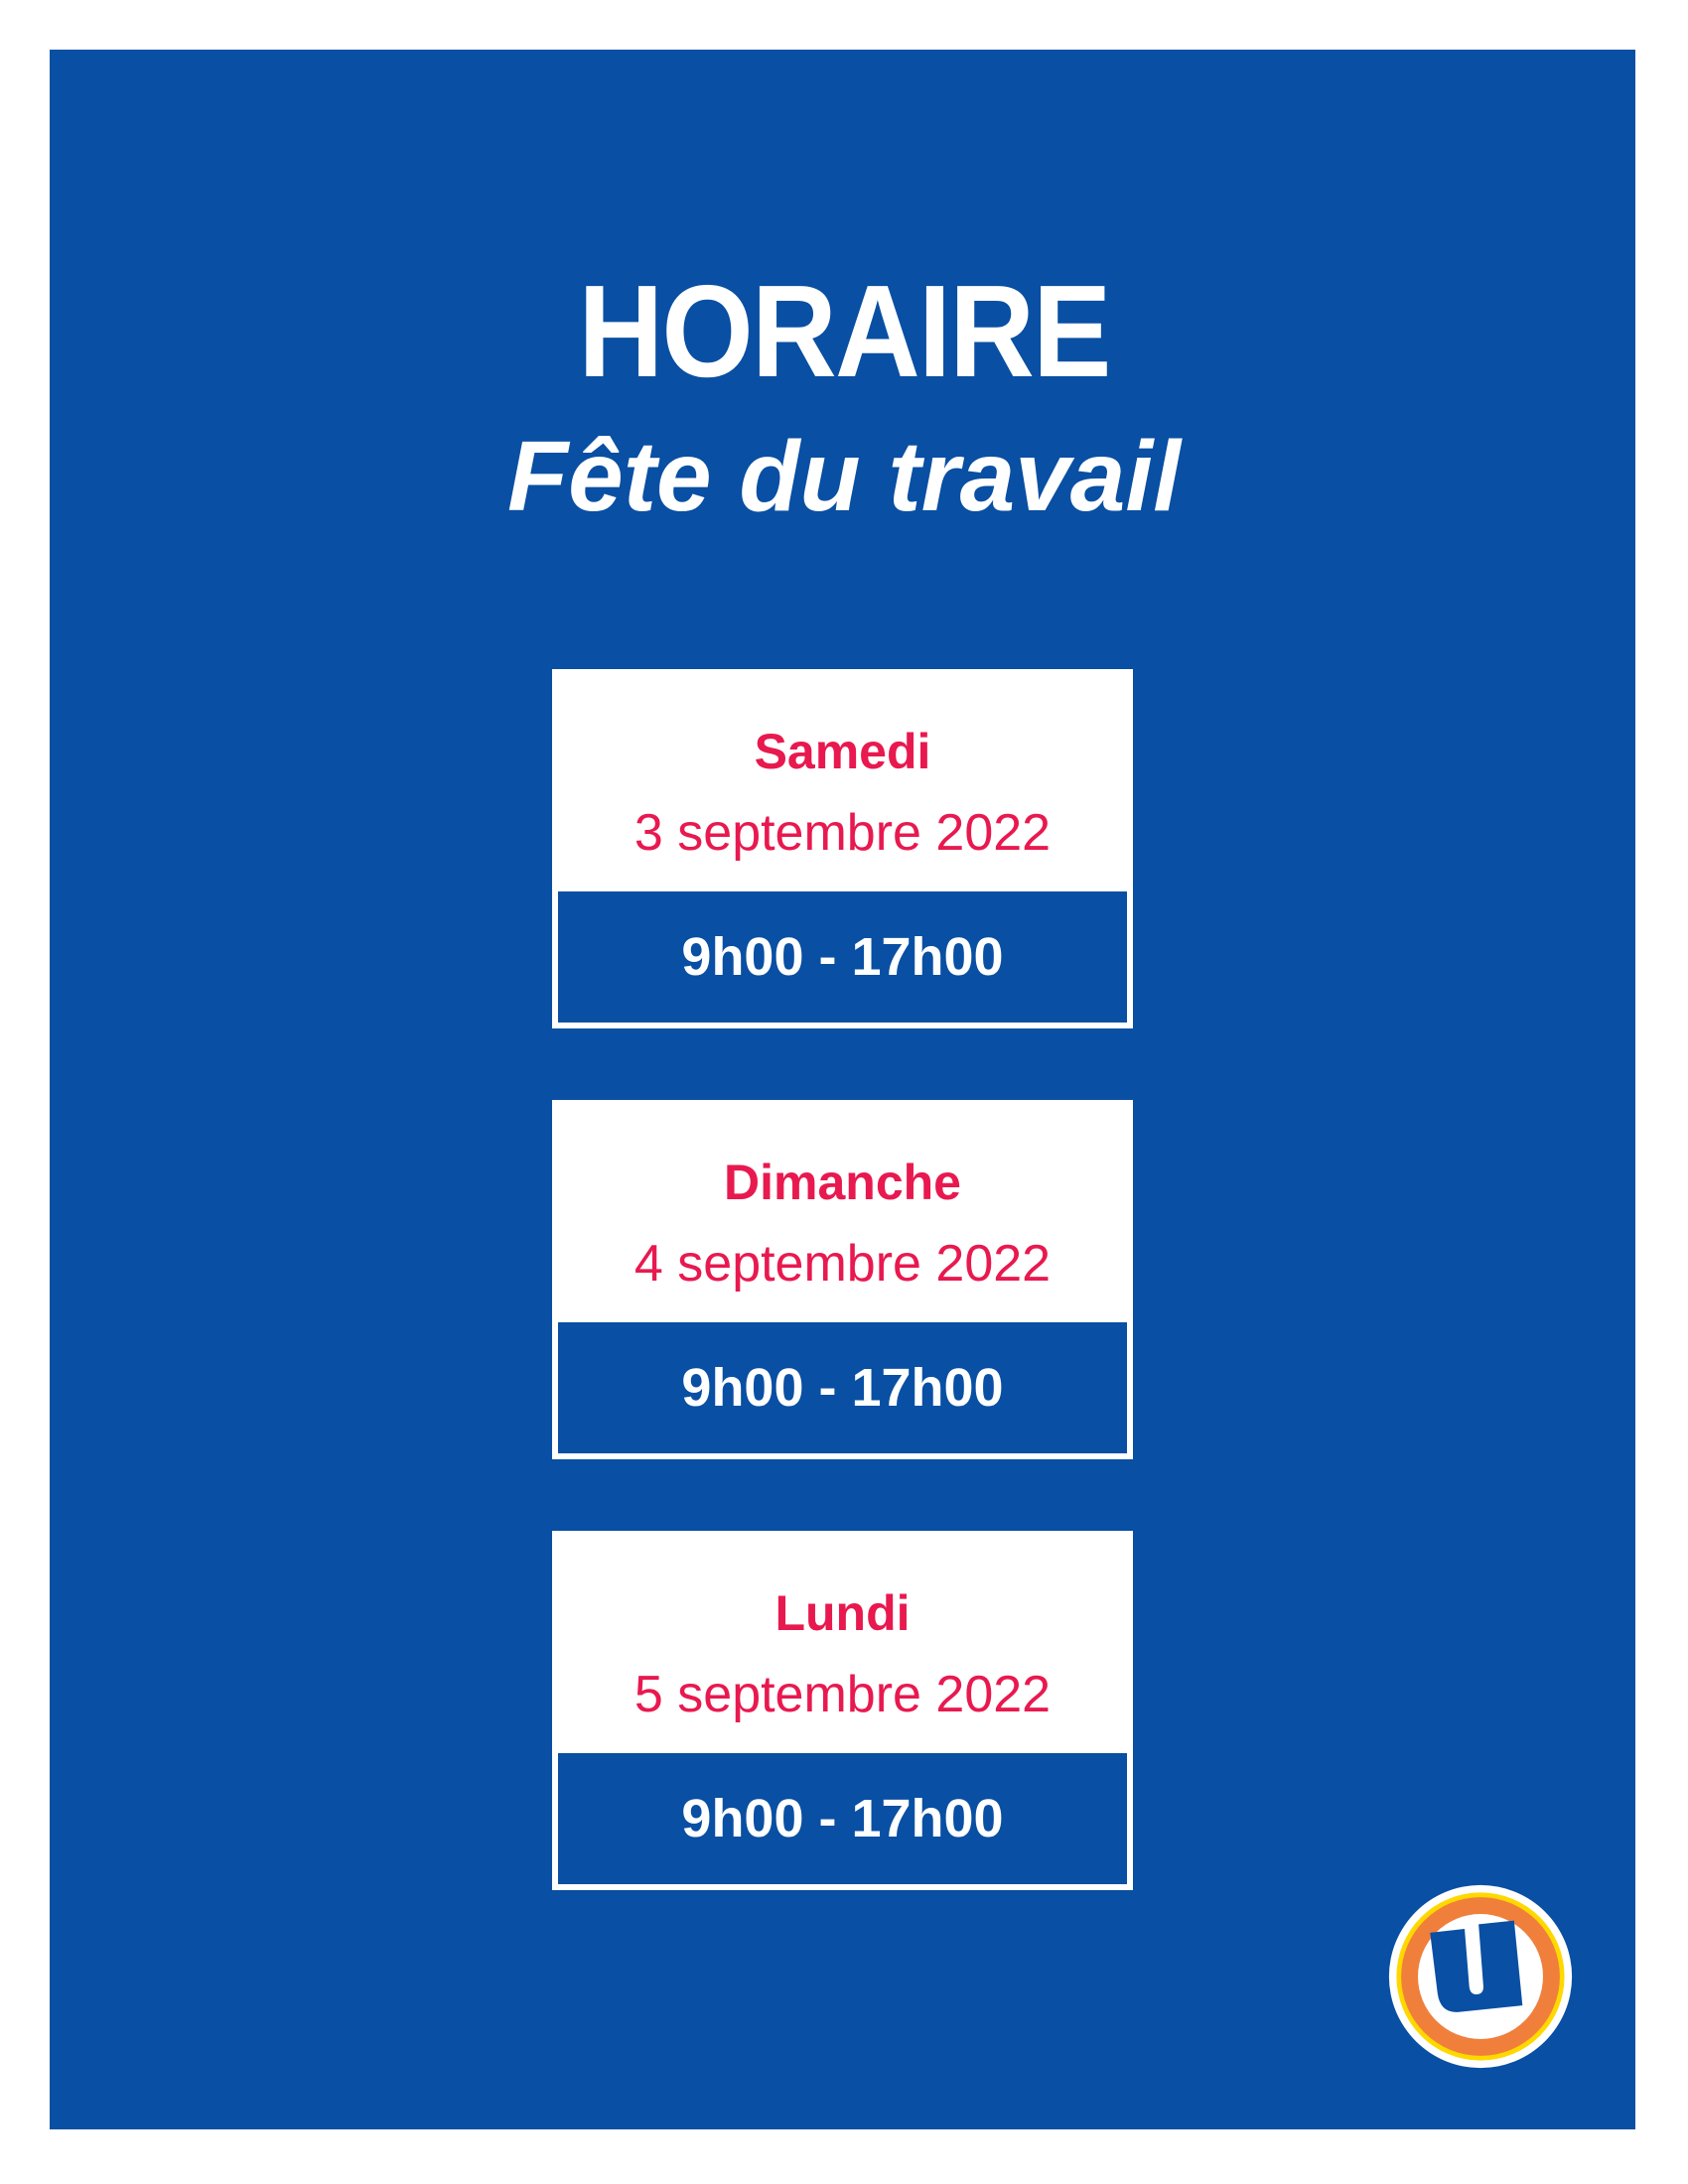 The image size is (1688, 2184). Describe the element at coordinates (842, 1182) in the screenshot. I see `day-label: Dimanche` at that location.